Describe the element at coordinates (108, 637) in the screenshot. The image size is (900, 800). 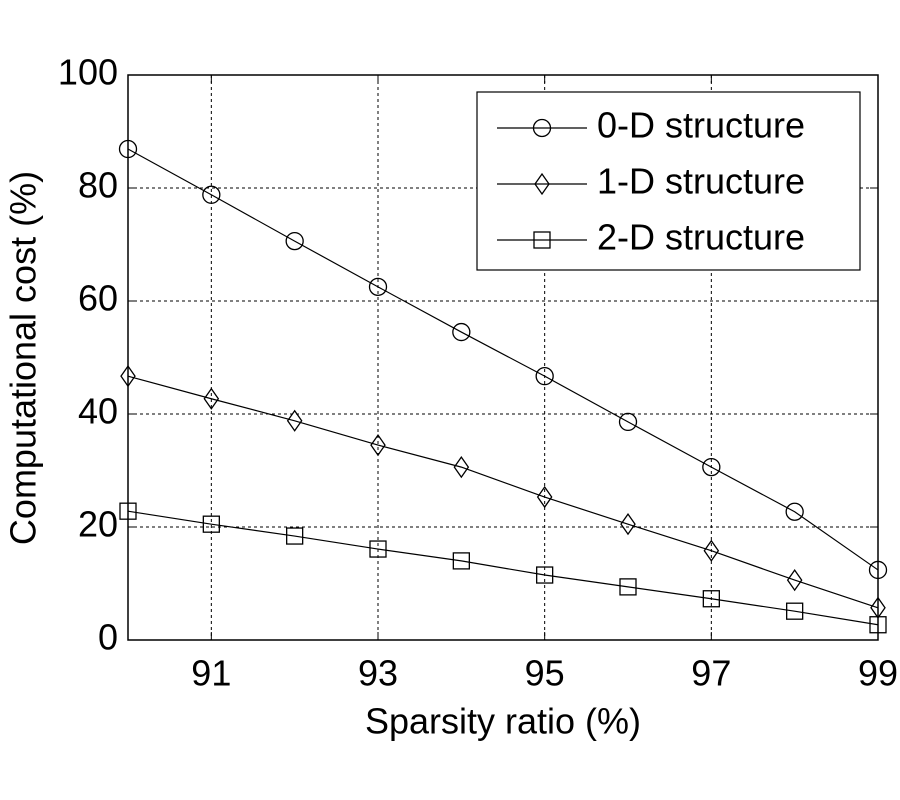
I see `y-tick-label: 0` at that location.